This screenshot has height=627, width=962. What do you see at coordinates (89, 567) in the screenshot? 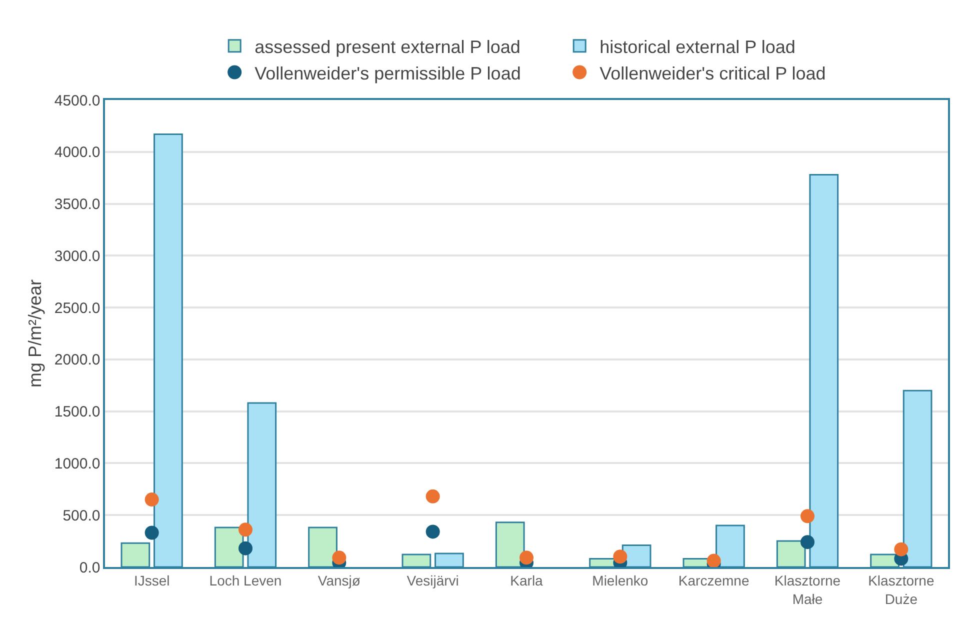
I see `y-tick-label: 0.0` at bounding box center [89, 567].